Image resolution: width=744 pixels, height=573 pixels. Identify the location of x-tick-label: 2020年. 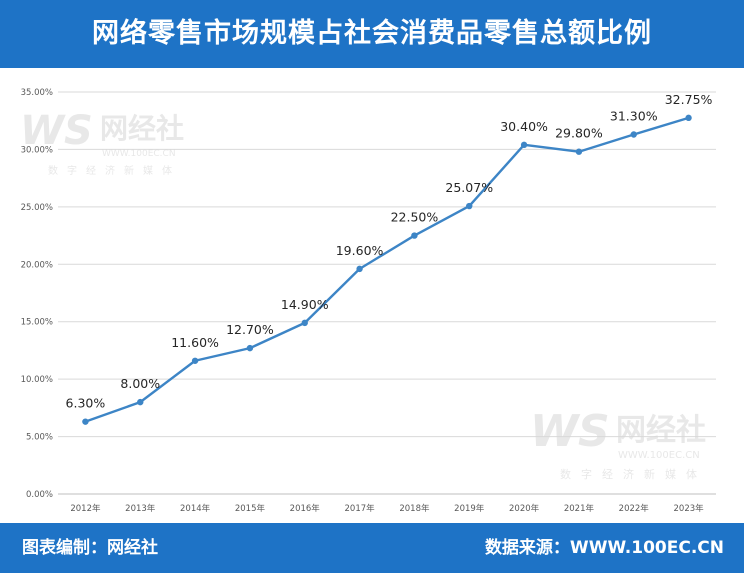
(524, 508).